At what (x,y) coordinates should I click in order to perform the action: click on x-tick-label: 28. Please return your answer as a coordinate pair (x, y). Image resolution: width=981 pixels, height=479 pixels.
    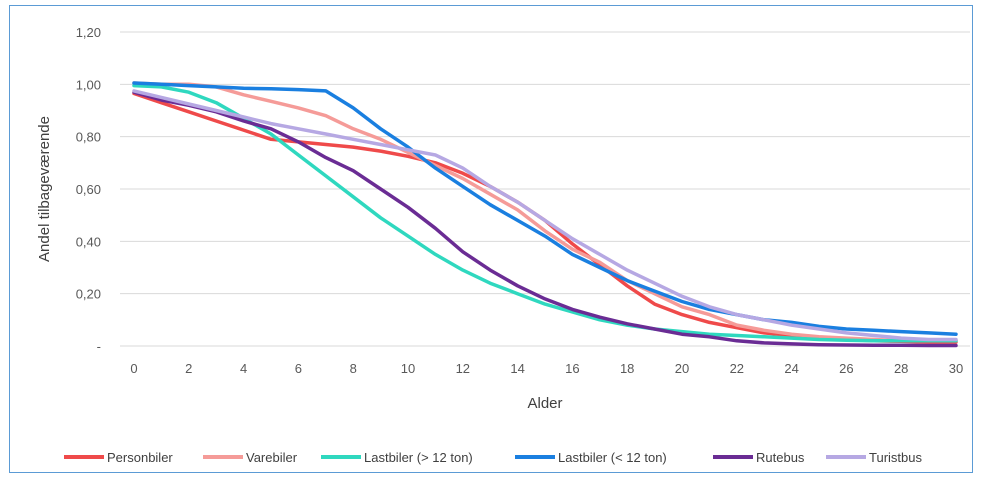
    Looking at the image, I should click on (901, 368).